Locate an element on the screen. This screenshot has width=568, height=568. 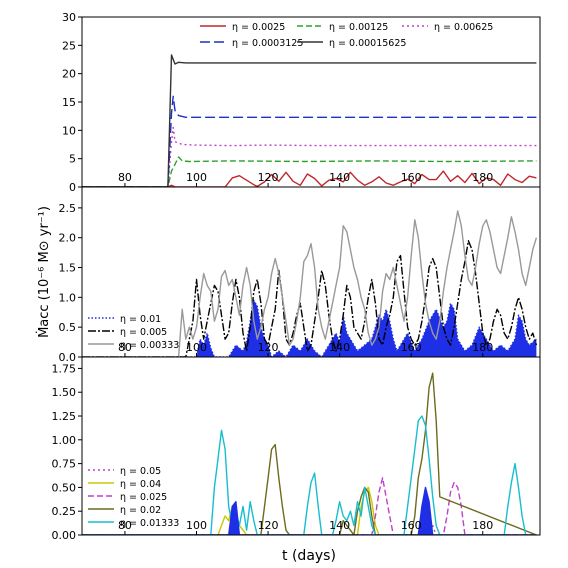
y-tick-label: 1.50 is located at coordinates (64, 392).